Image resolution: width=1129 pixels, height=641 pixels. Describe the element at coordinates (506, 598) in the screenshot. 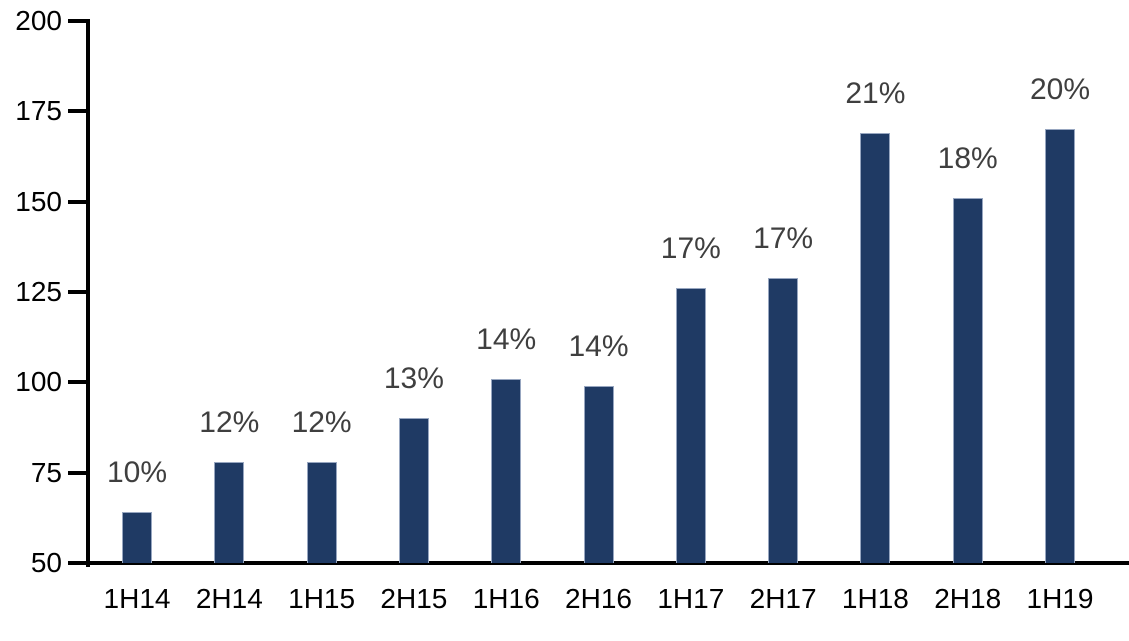

I see `x-tick-label: 1H16` at that location.